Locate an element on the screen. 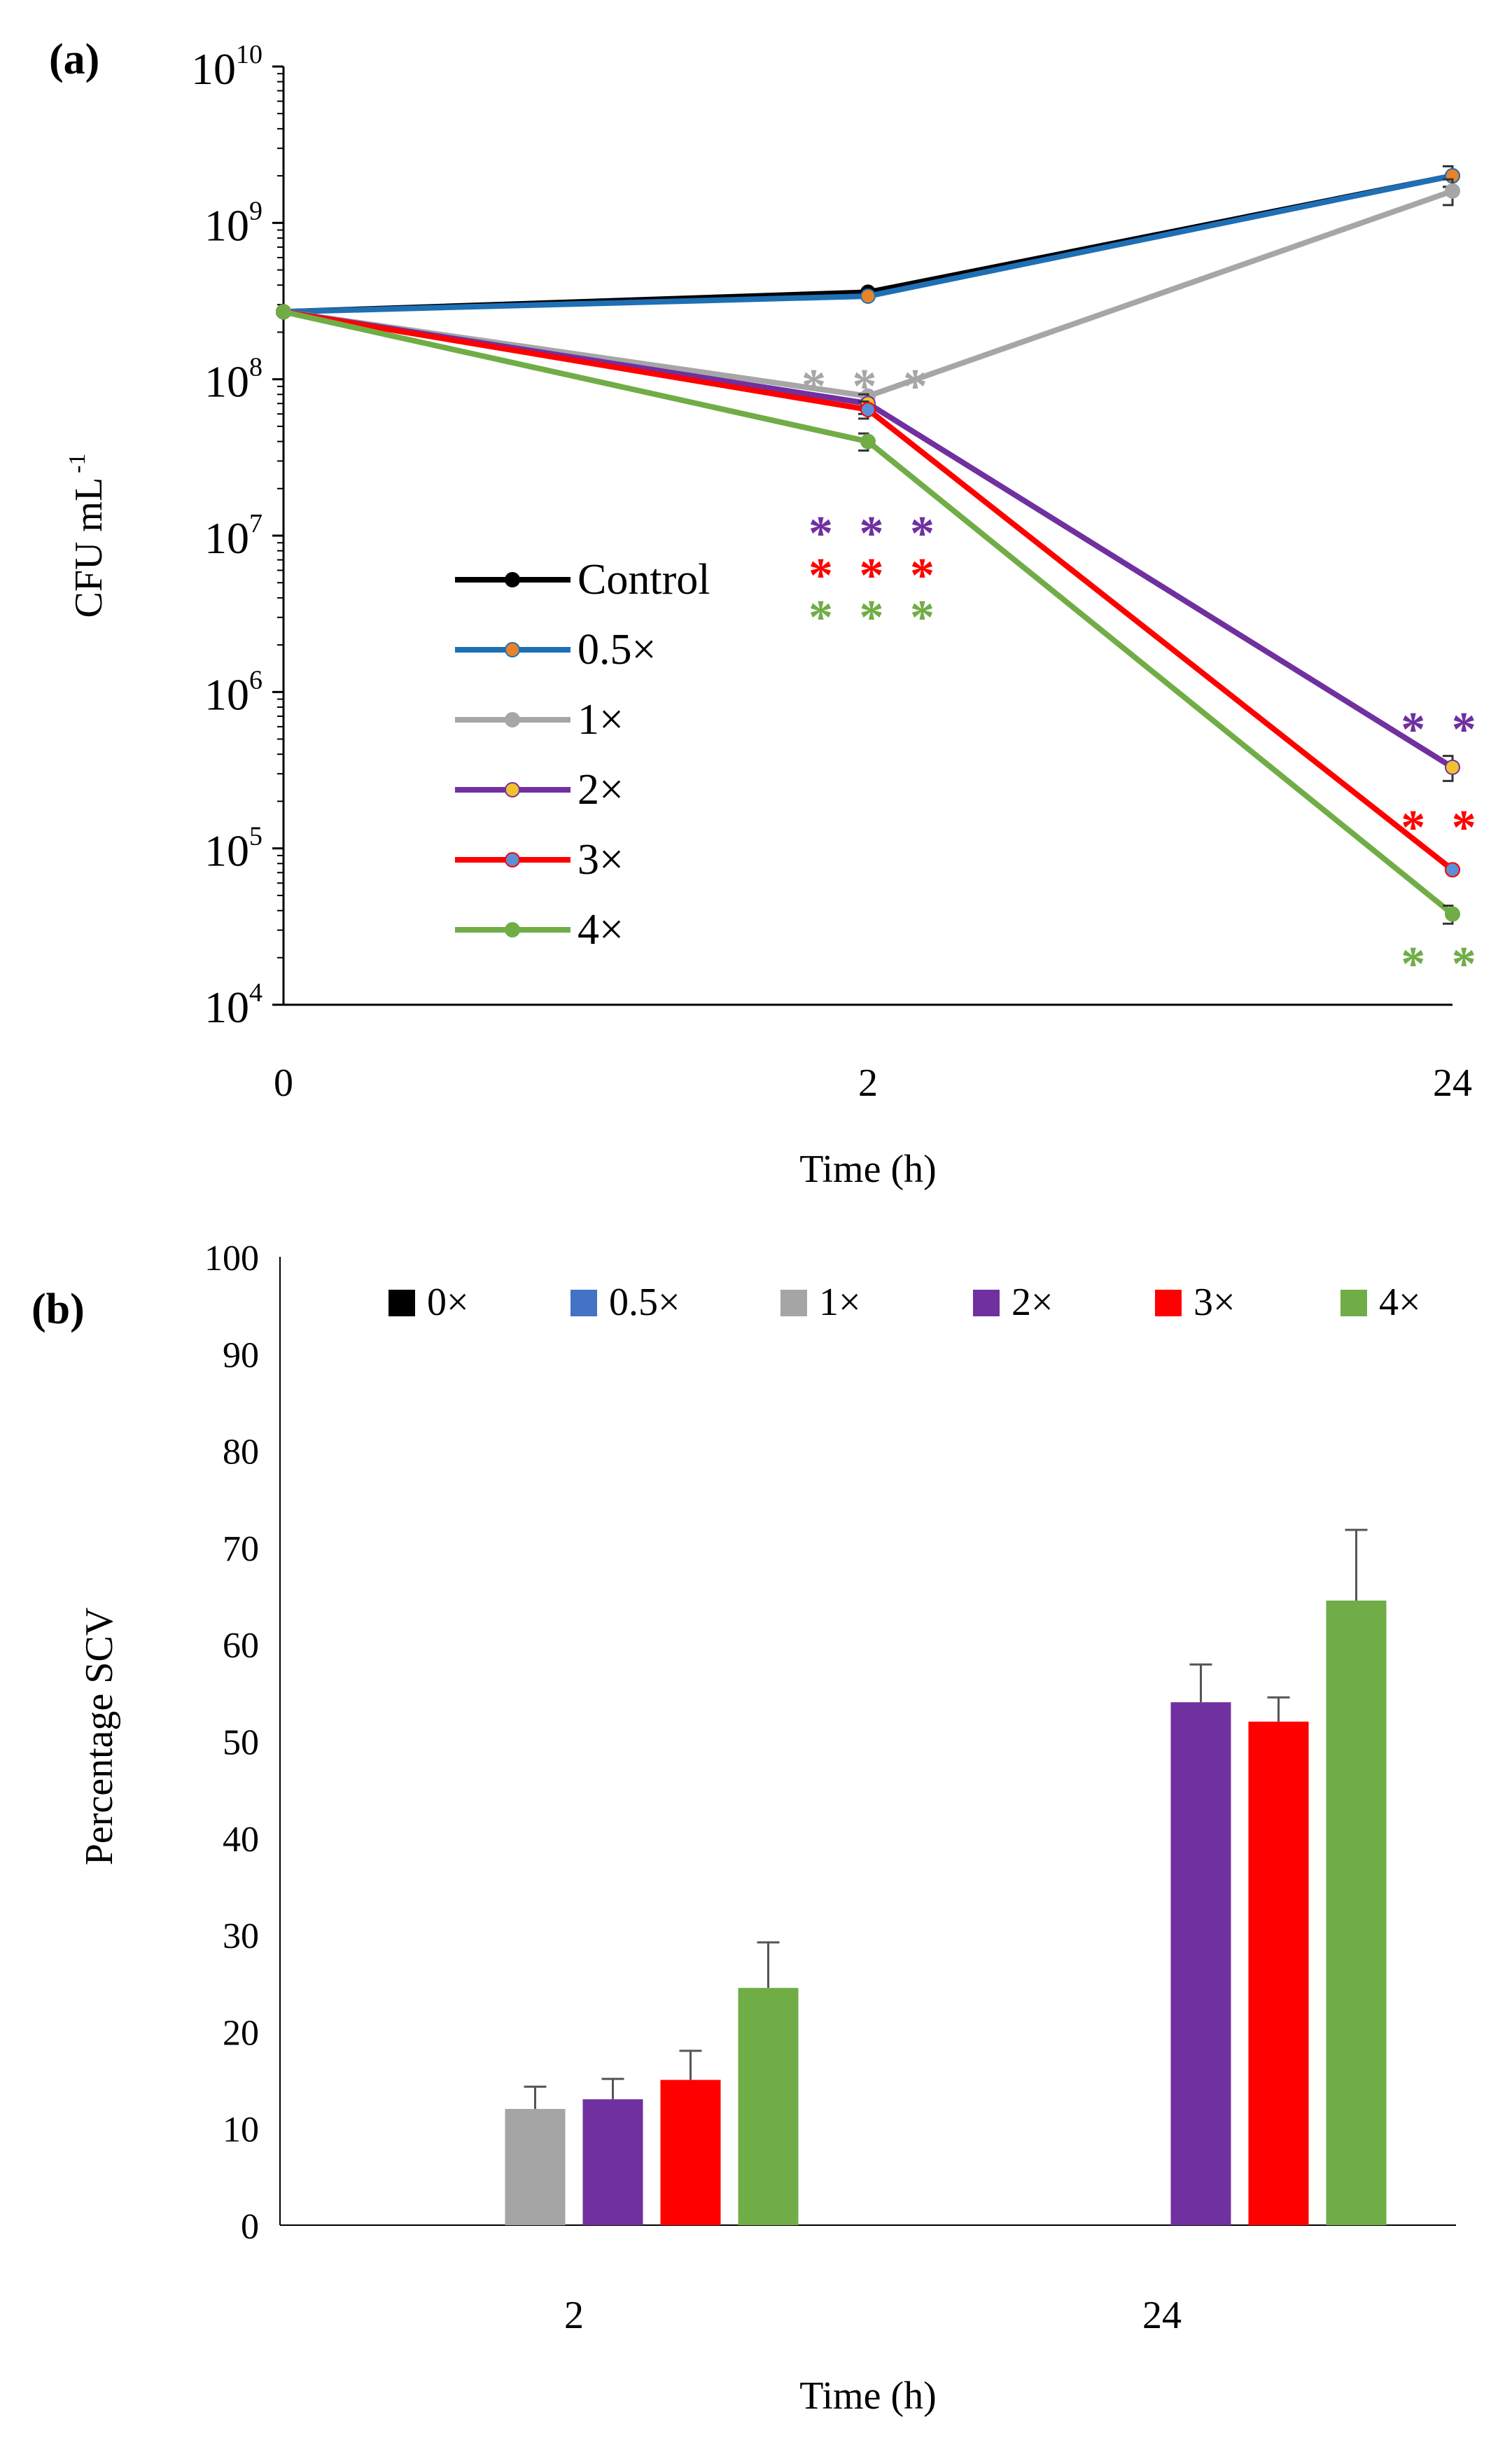  tick-exponent: 4 is located at coordinates (255, 993).